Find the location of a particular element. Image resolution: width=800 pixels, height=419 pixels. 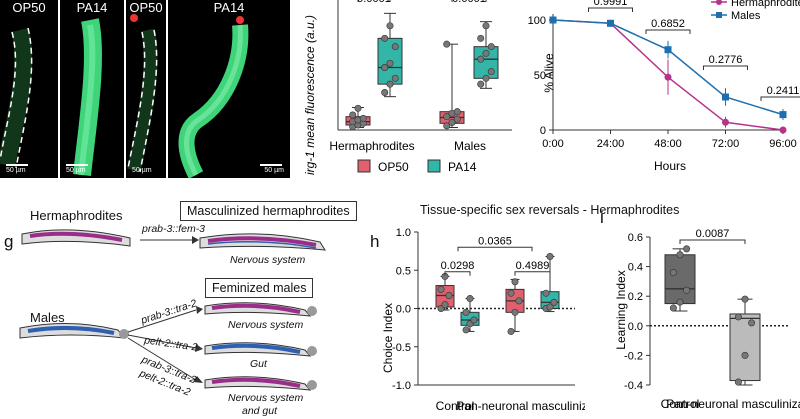

scale-bar is located at coordinates (271, 165).